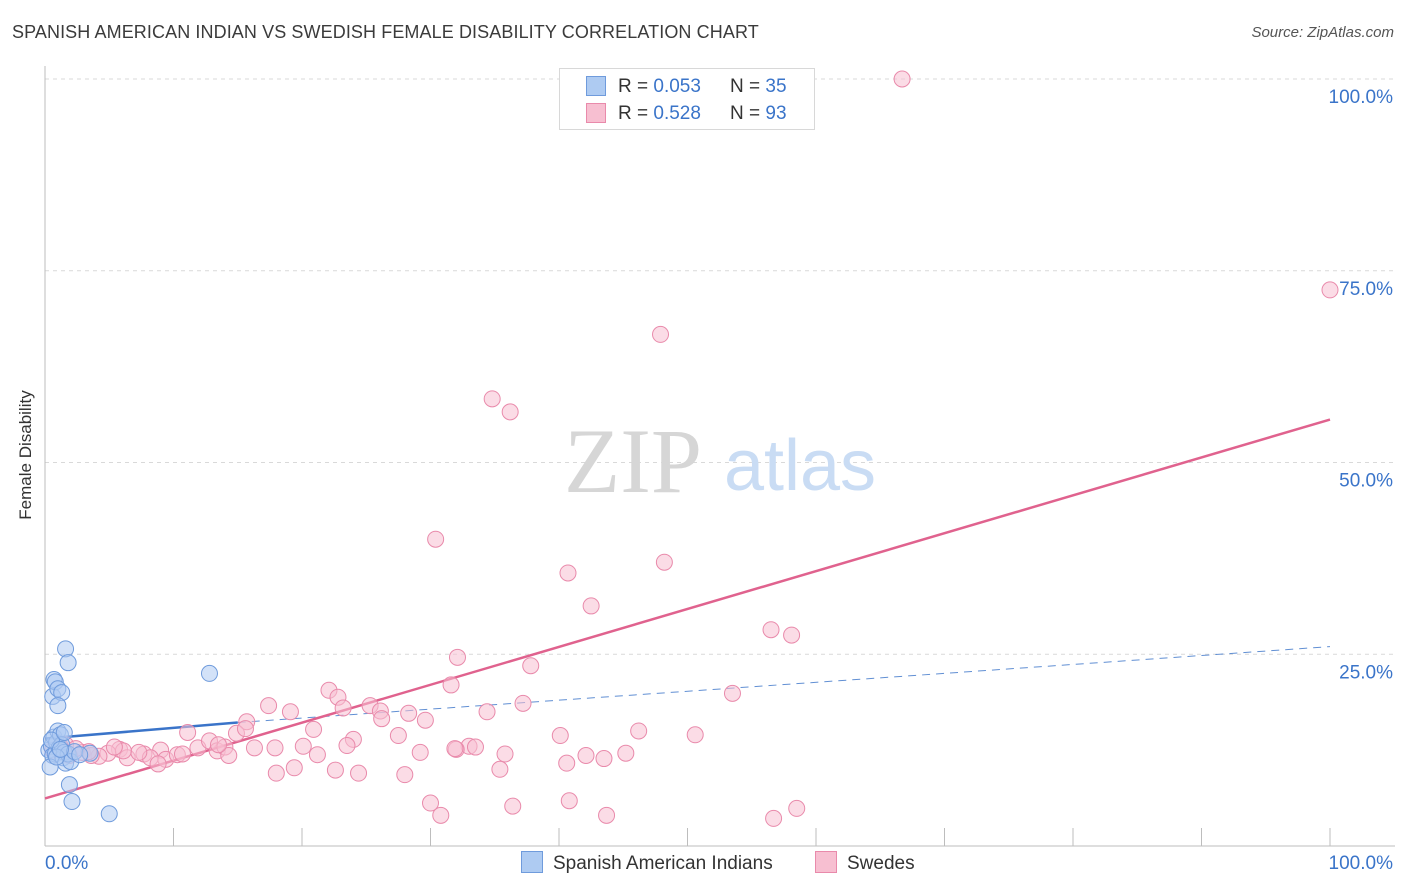 This screenshot has width=1406, height=892. Describe the element at coordinates (141, 730) in the screenshot. I see `trend-line-spanish-american-indians` at that location.